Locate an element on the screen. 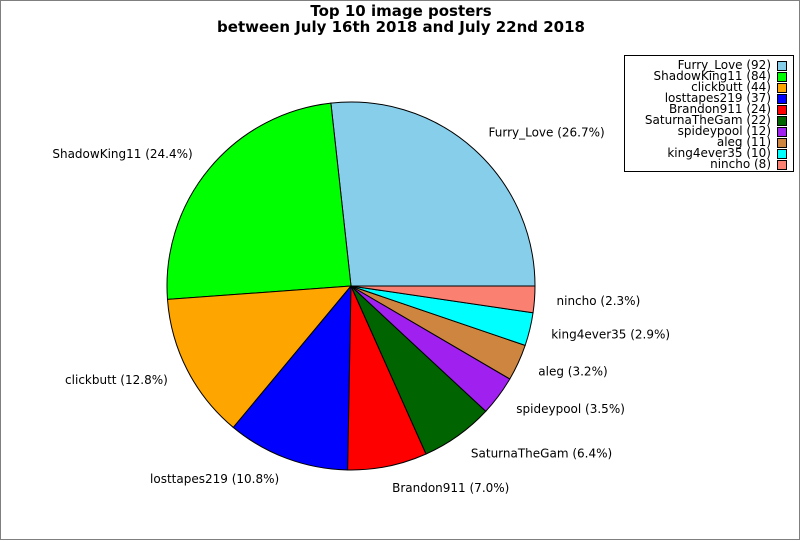 Image resolution: width=800 pixels, height=541 pixels. legend-label: SaturnaTheGam (22) is located at coordinates (707, 120).